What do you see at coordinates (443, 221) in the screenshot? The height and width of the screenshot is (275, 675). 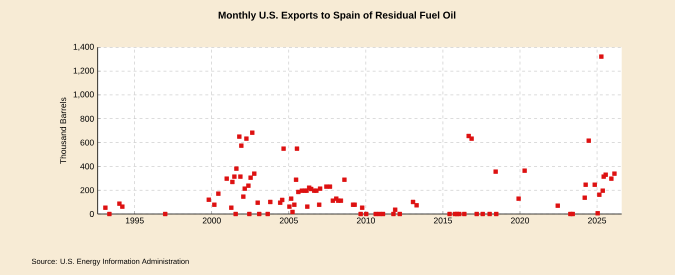 I see `x-tick-label: 2015` at bounding box center [443, 221].